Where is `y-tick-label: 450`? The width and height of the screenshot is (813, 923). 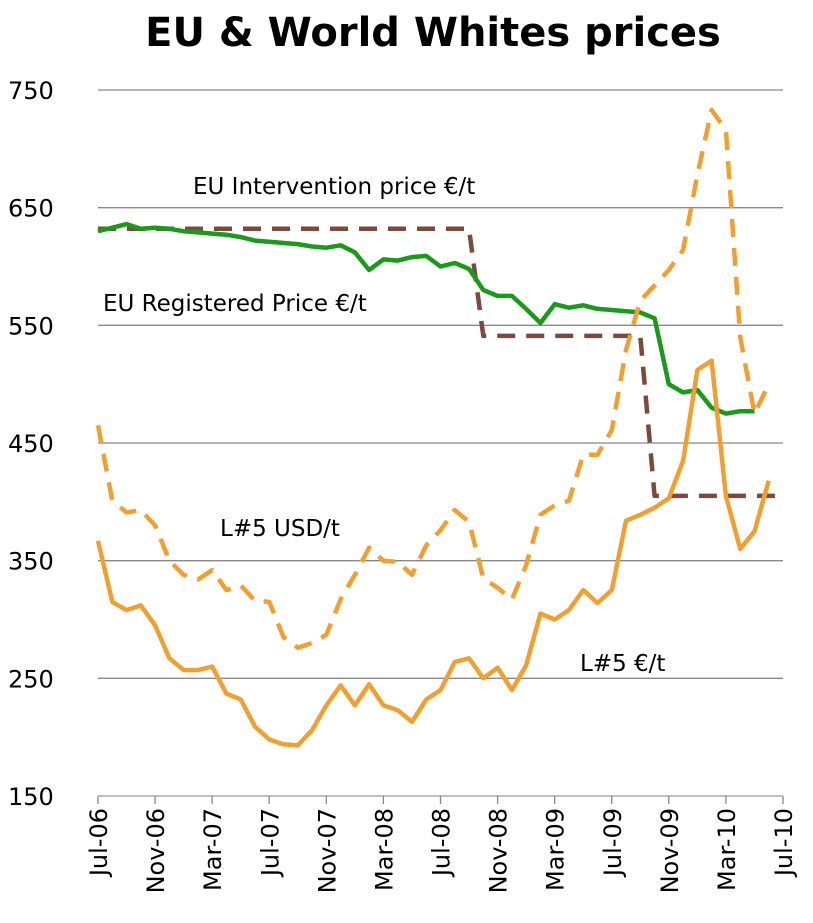
y-tick-label: 450 is located at coordinates (31, 444).